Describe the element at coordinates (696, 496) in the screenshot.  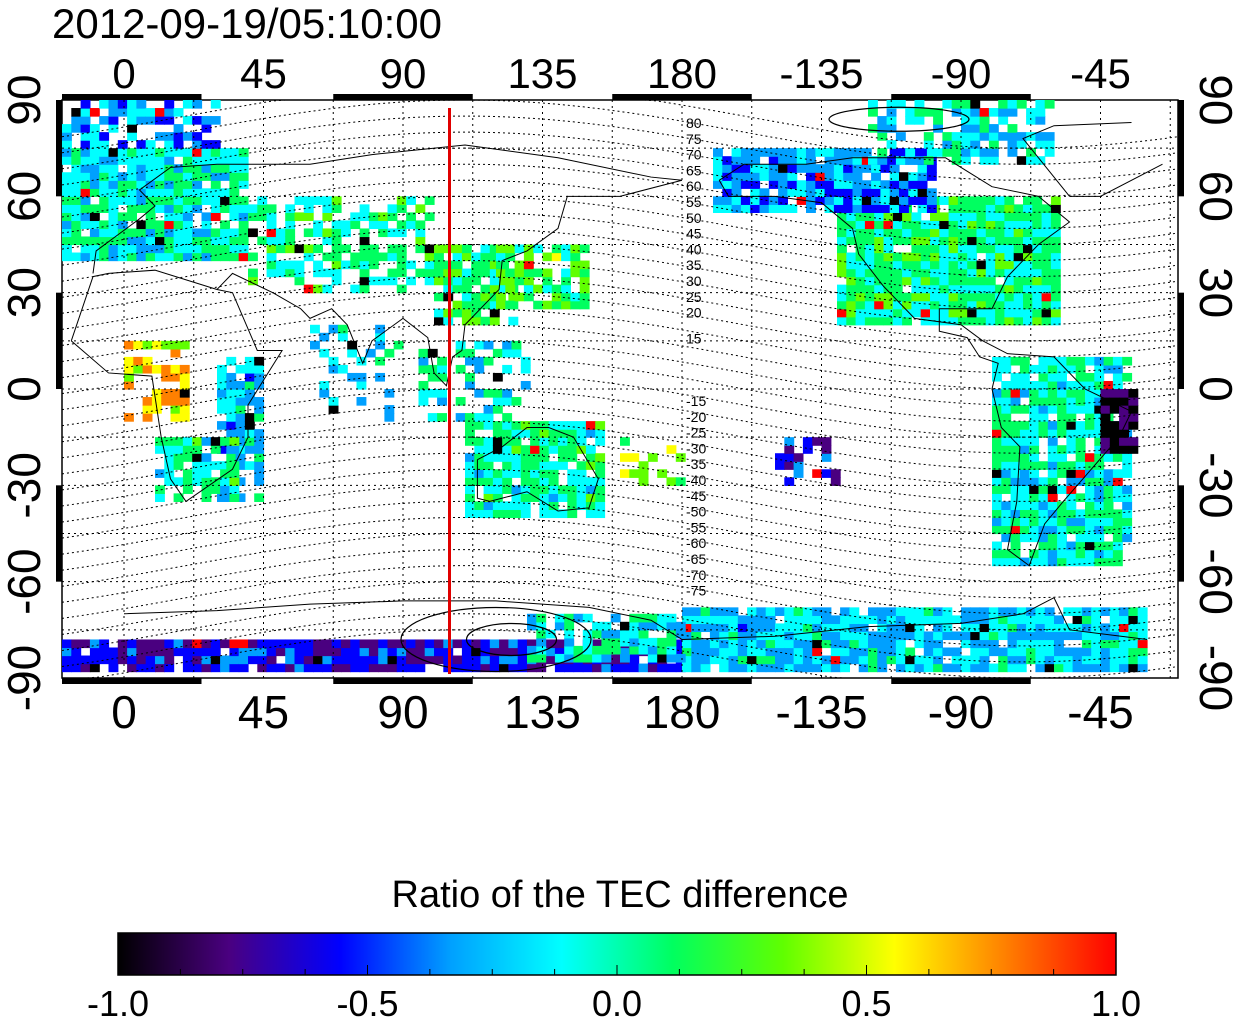
I see `contour-label: -45` at that location.